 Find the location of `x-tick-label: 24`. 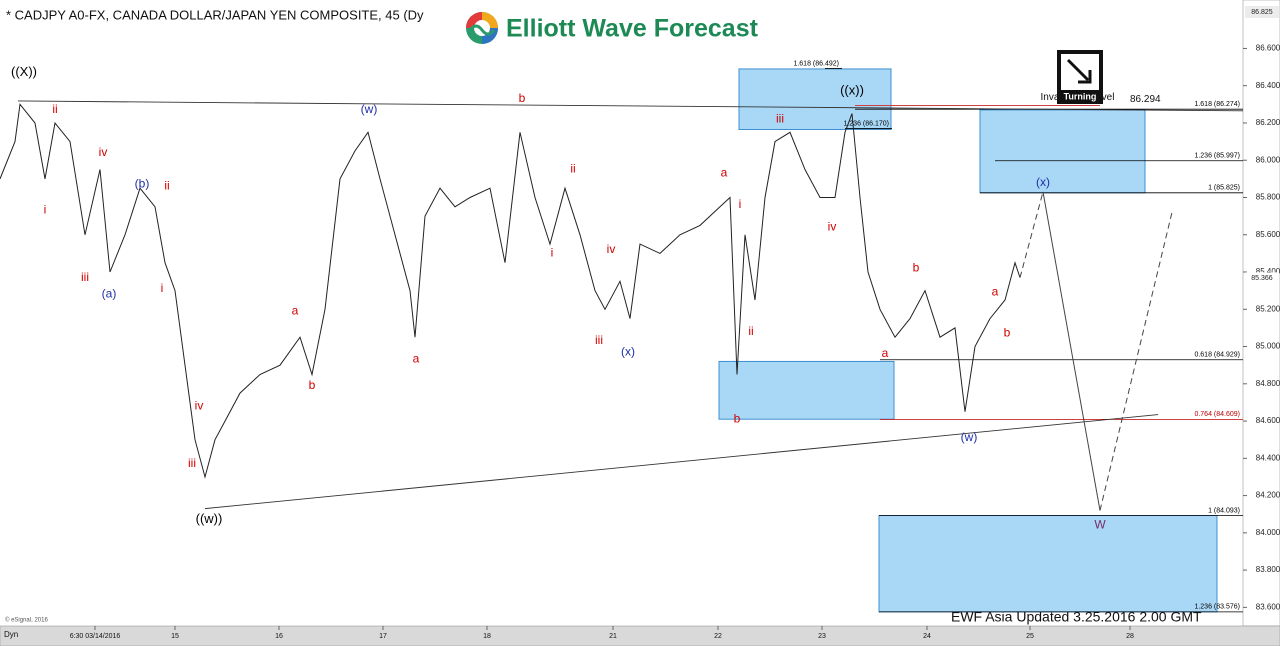

x-tick-label: 24 is located at coordinates (927, 636).